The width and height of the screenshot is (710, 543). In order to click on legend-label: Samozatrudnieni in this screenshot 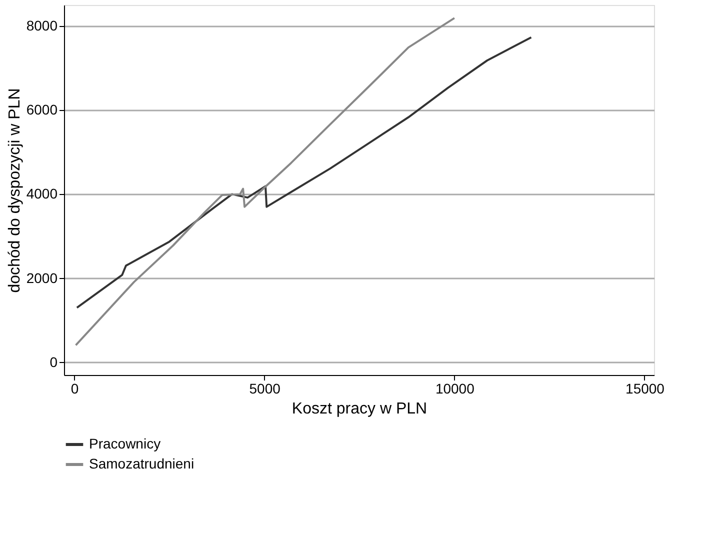, I will do `click(141, 464)`.